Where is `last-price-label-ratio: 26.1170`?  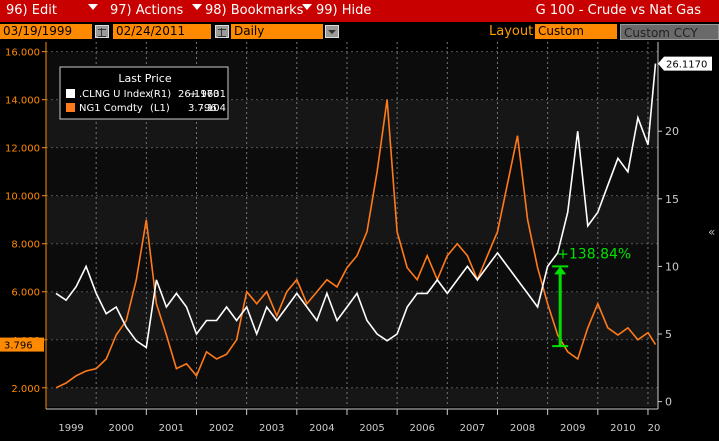
last-price-label-ratio: 26.1170 is located at coordinates (686, 65).